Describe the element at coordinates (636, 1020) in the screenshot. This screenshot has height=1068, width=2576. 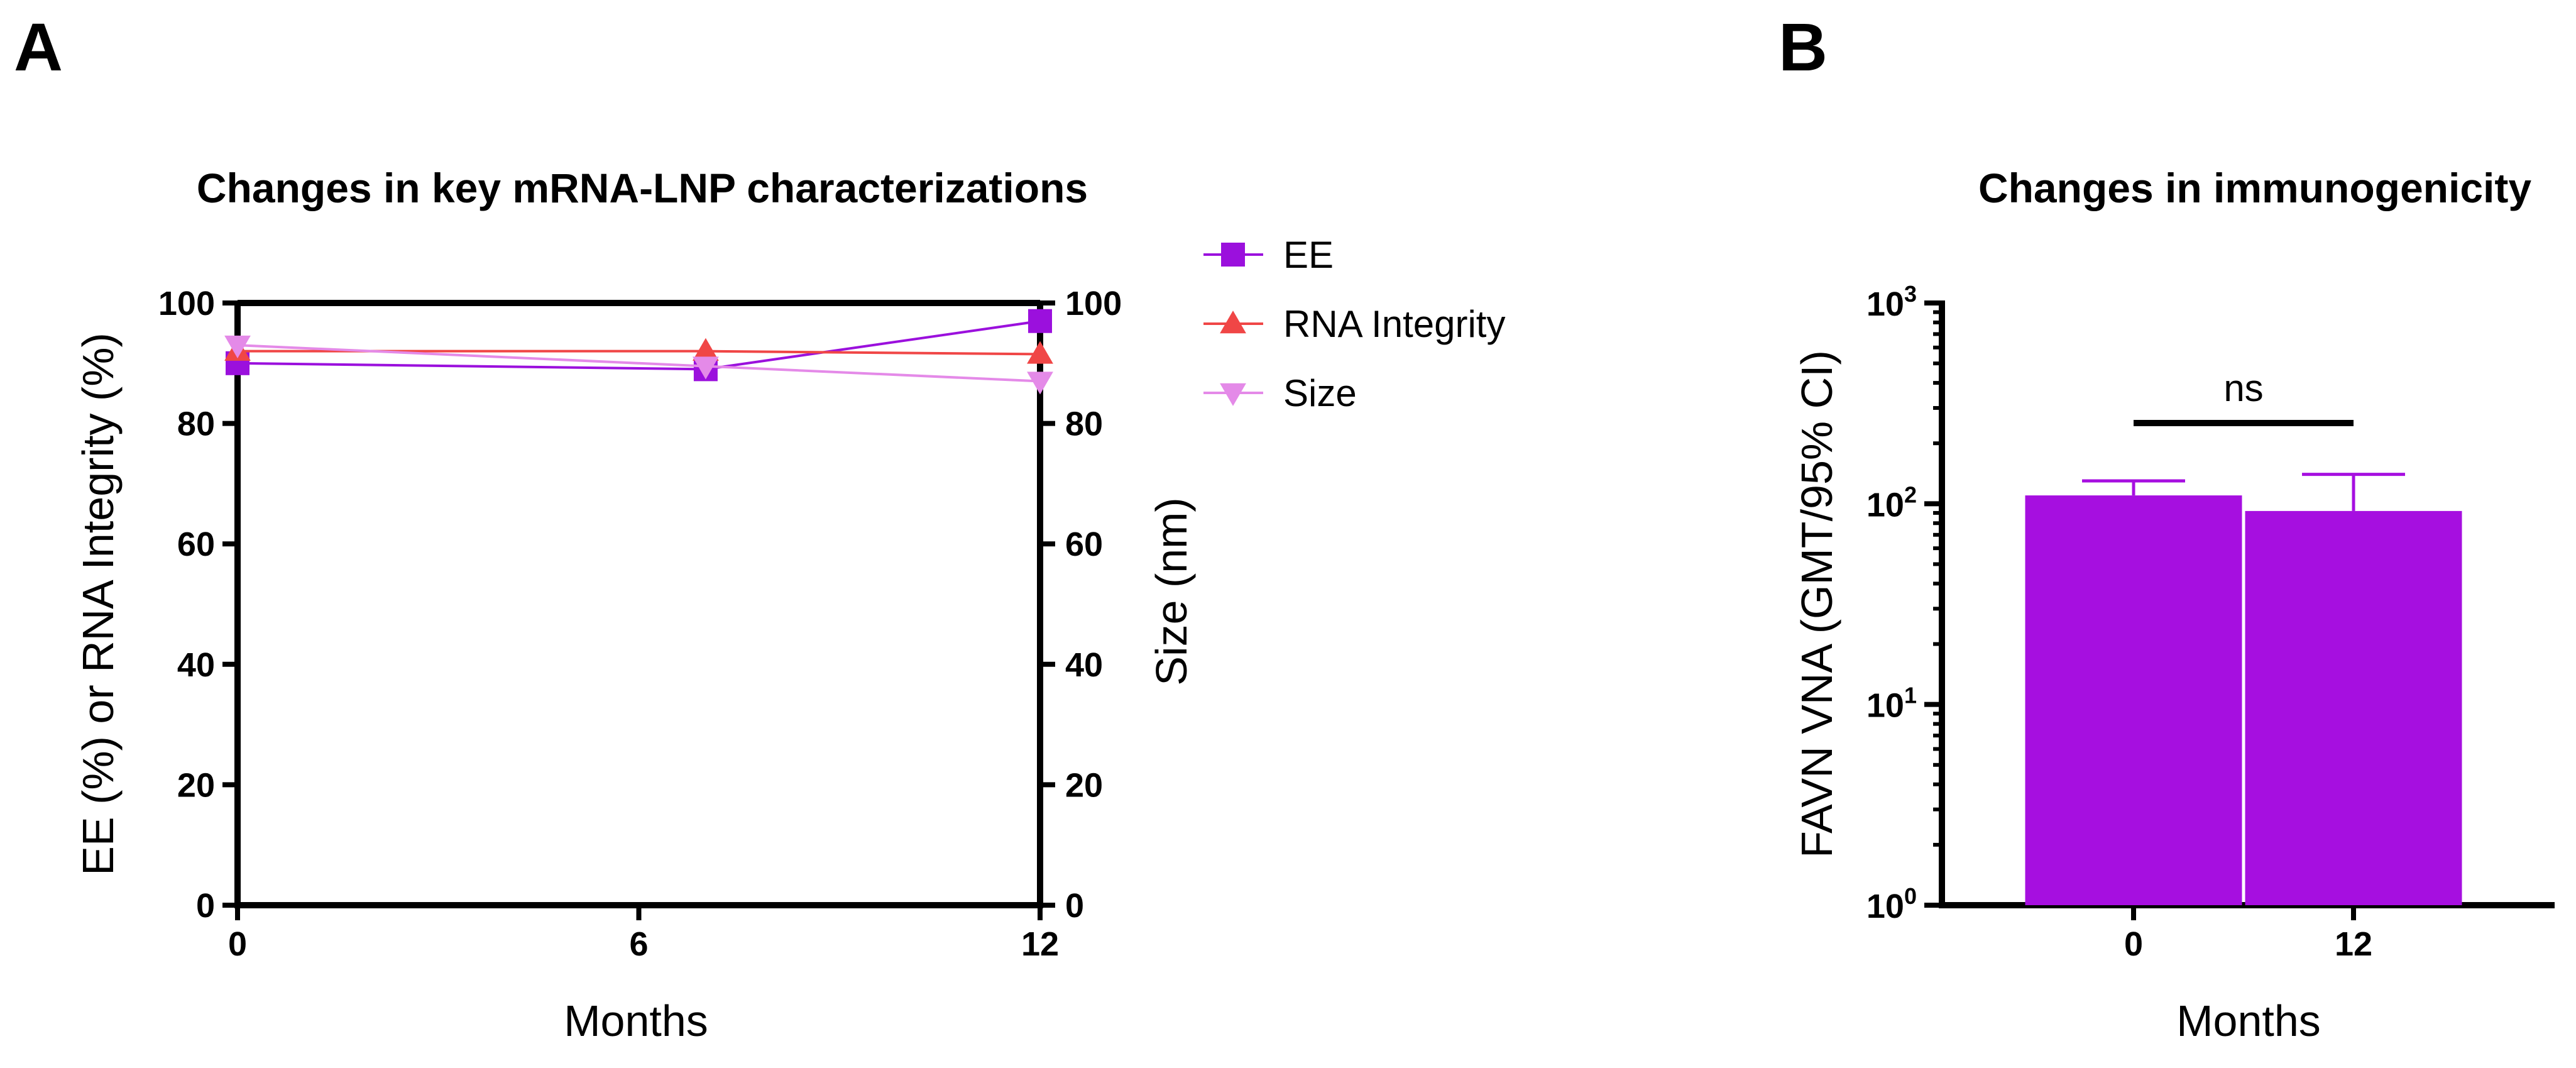
I see `chart-a-xlabel: Months` at that location.